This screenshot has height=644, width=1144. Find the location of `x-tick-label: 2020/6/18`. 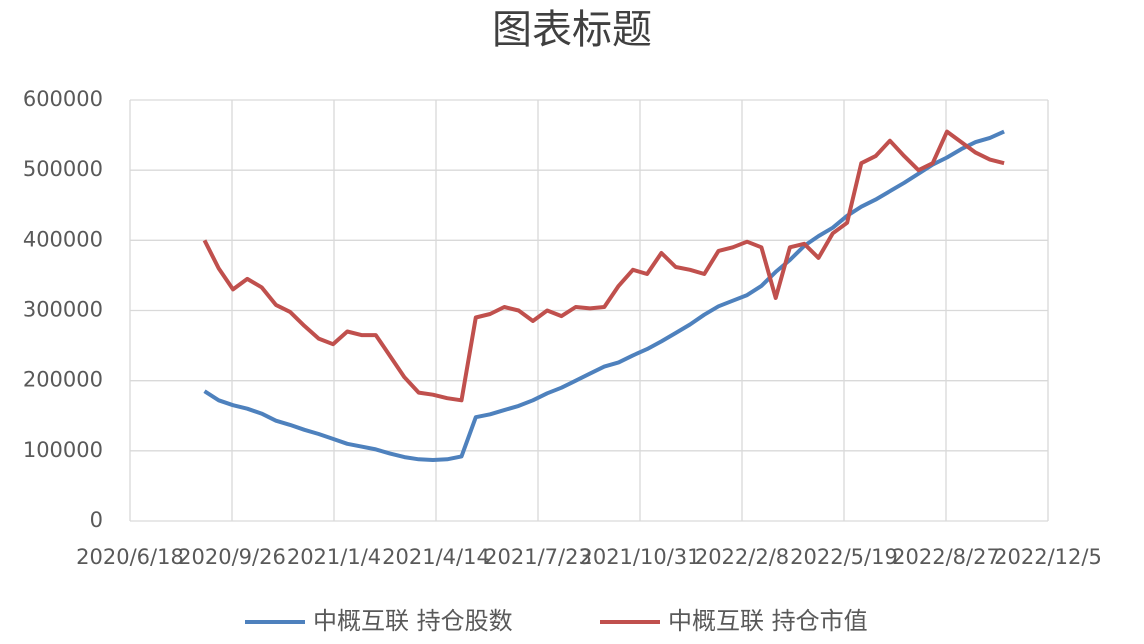

x-tick-label: 2020/6/18 is located at coordinates (130, 557).